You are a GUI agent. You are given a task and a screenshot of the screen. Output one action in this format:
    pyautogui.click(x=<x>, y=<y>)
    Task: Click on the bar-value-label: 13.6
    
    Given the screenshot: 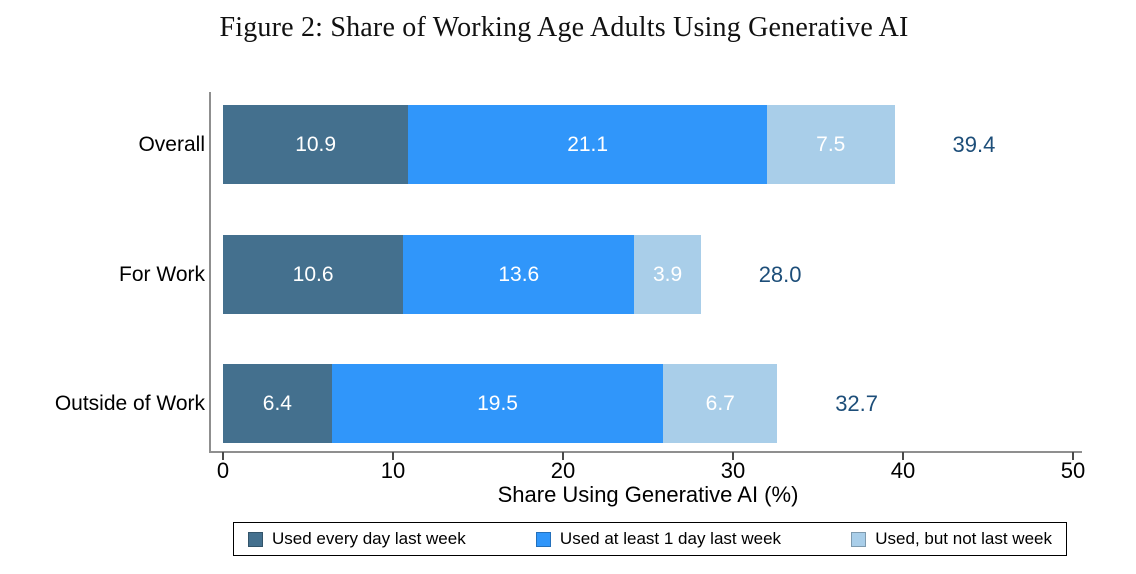 What is the action you would take?
    pyautogui.click(x=519, y=274)
    